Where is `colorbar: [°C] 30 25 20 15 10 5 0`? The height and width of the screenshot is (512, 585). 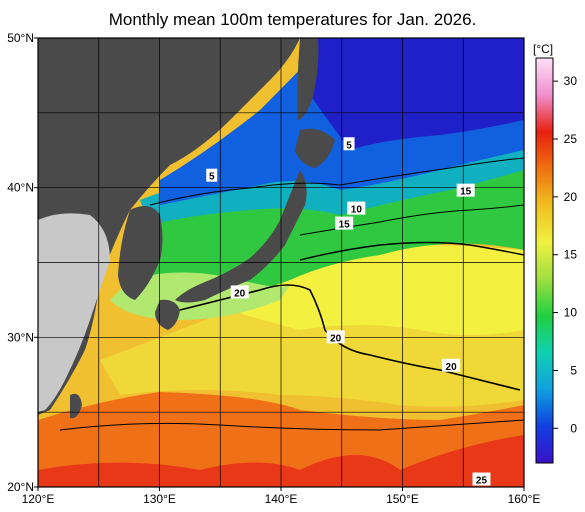 colorbar: [°C] 30 25 20 15 10 5 0 is located at coordinates (555, 253).